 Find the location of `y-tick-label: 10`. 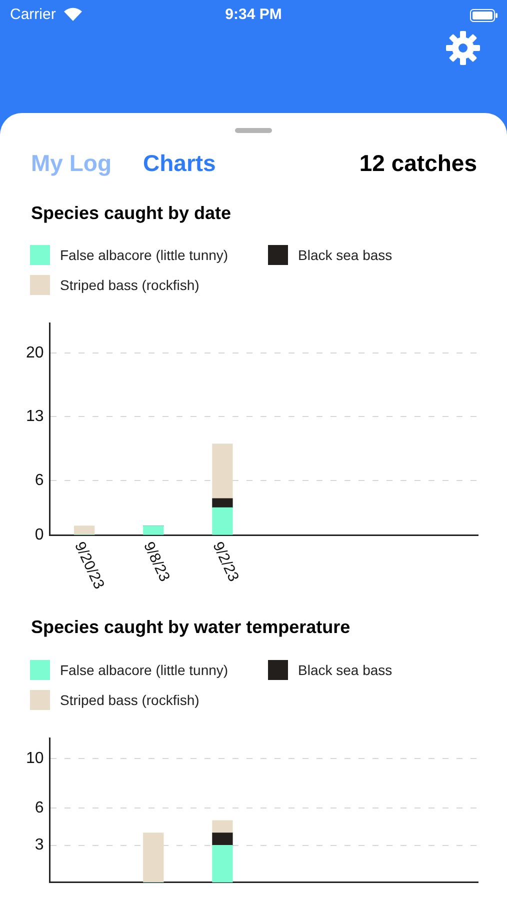

y-tick-label: 10 is located at coordinates (35, 759).